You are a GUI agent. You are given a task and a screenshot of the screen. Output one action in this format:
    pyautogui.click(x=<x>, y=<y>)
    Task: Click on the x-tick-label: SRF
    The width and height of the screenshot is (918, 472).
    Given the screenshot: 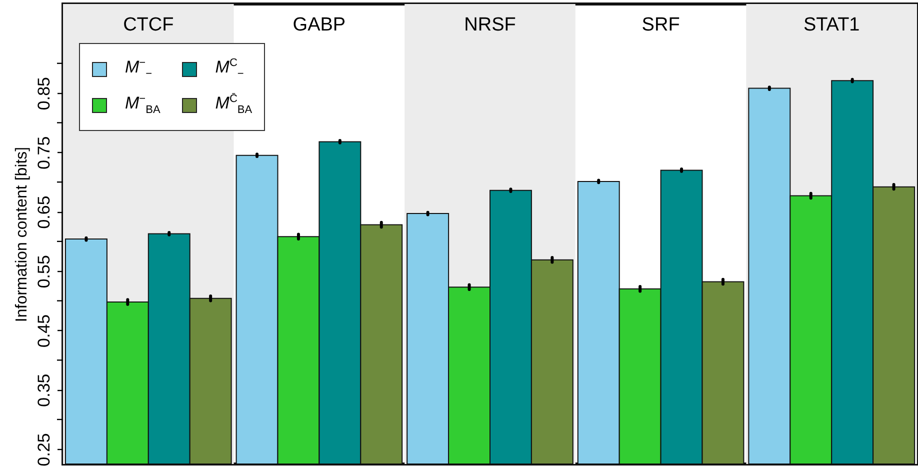 What is the action you would take?
    pyautogui.click(x=661, y=25)
    